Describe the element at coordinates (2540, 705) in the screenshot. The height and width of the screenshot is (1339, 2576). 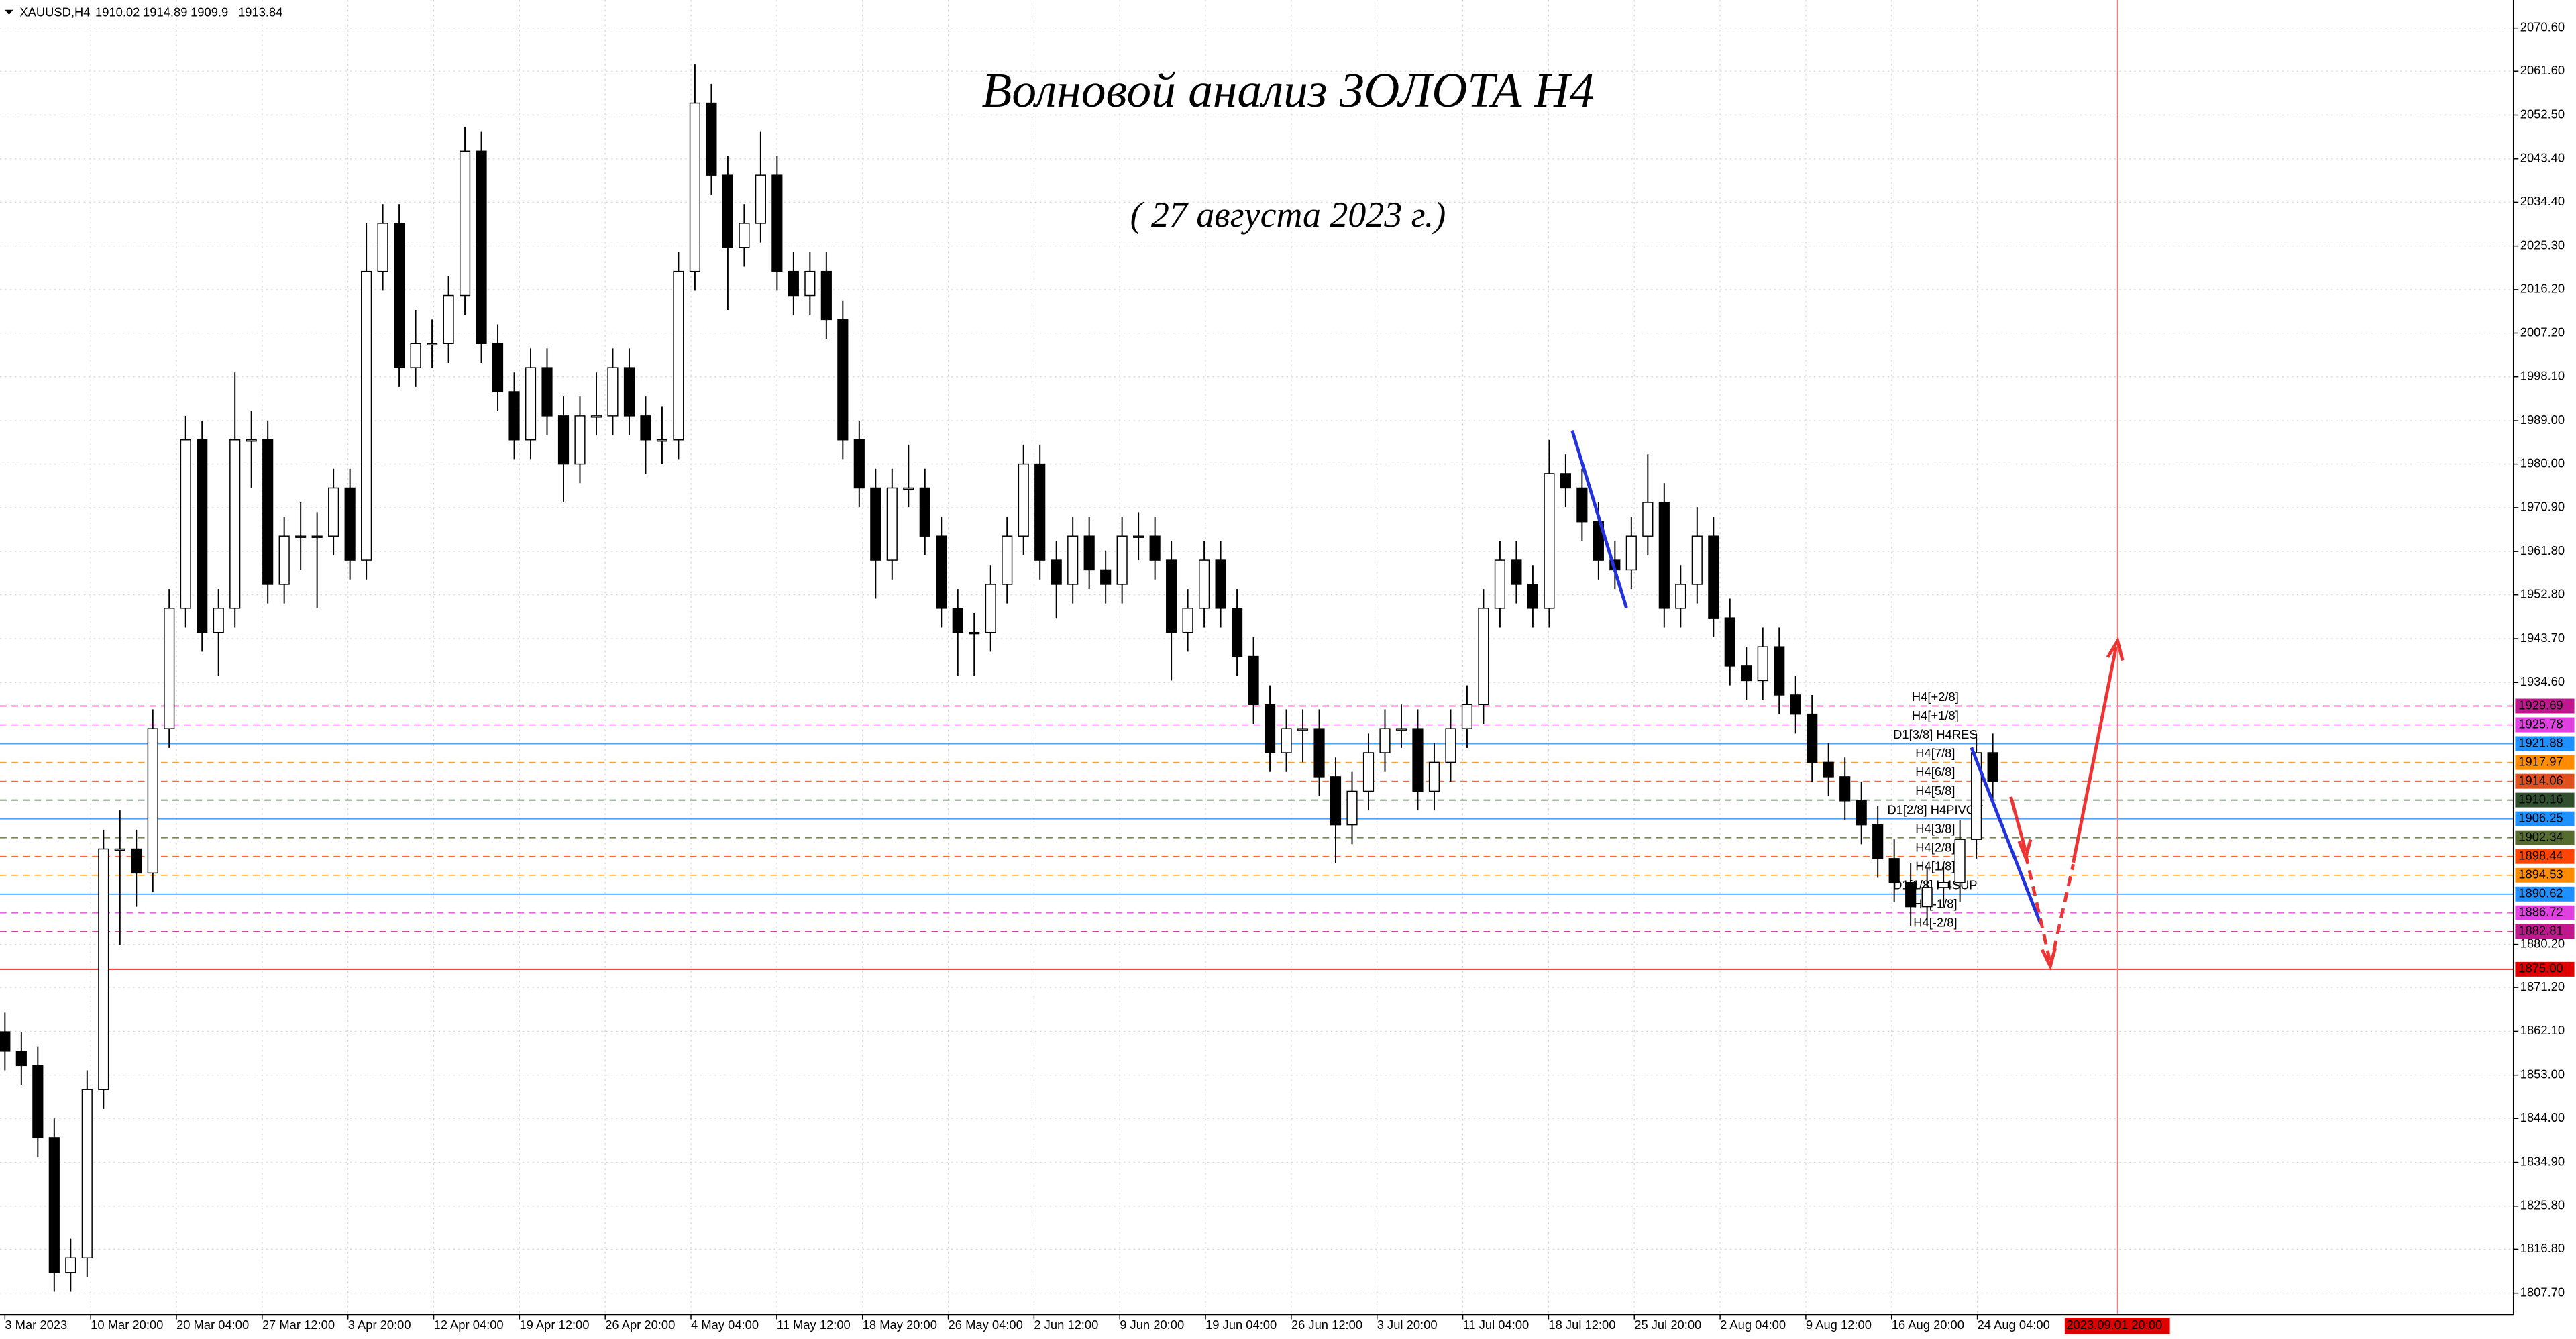
I see `price-label: 1929.69` at that location.